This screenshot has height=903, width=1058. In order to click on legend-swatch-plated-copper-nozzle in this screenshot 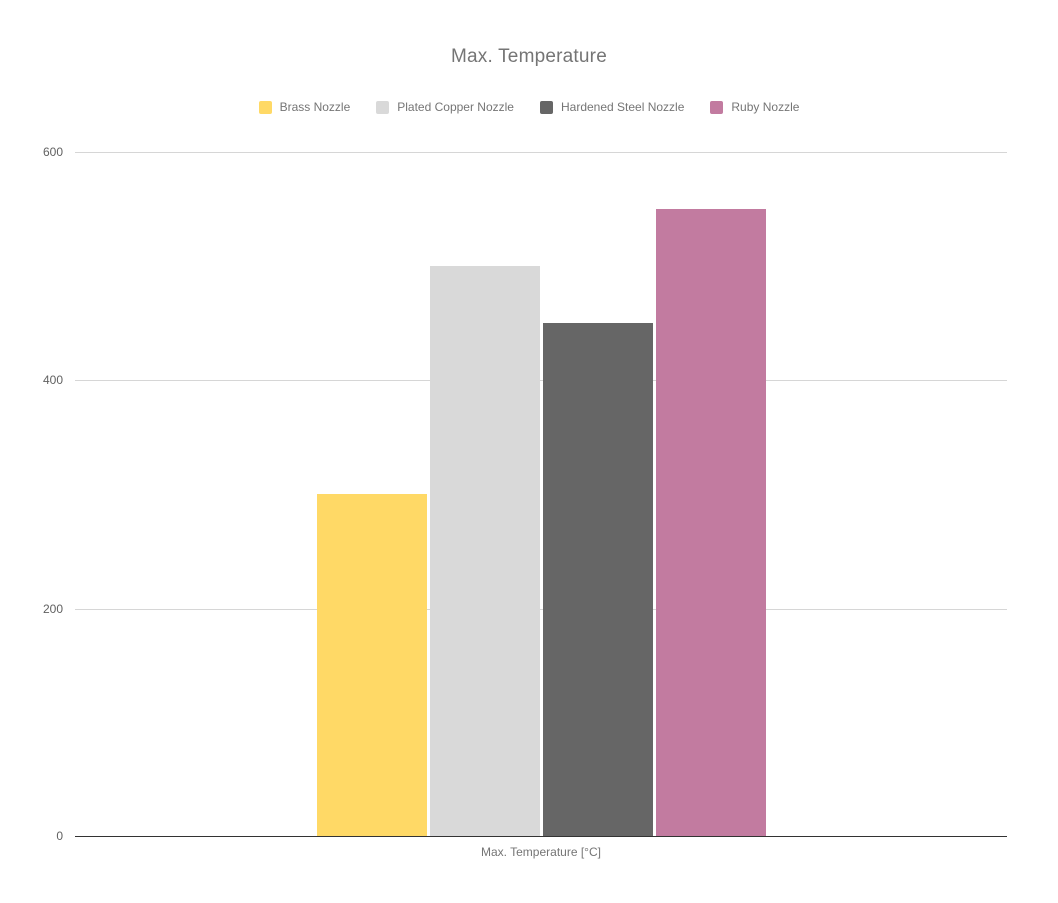, I will do `click(383, 107)`.